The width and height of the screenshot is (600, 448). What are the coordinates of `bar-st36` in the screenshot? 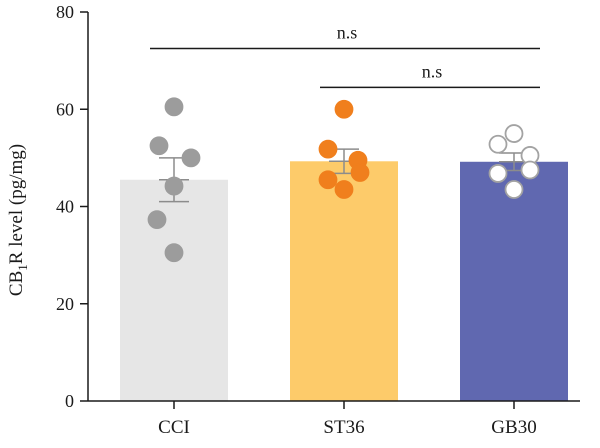 It's located at (344, 281).